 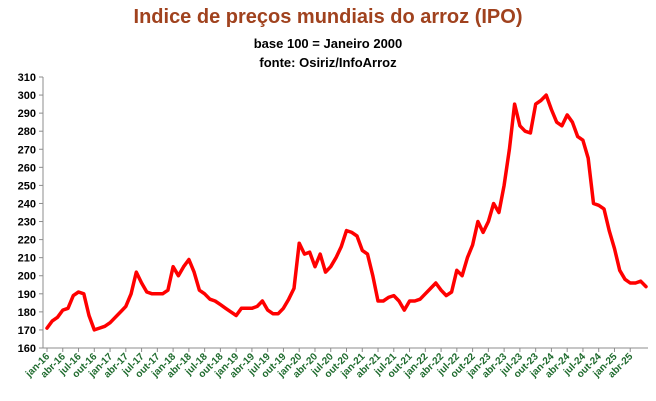 What do you see at coordinates (328, 62) in the screenshot?
I see `chart-source: fonte: Osiriz/InfoArroz` at bounding box center [328, 62].